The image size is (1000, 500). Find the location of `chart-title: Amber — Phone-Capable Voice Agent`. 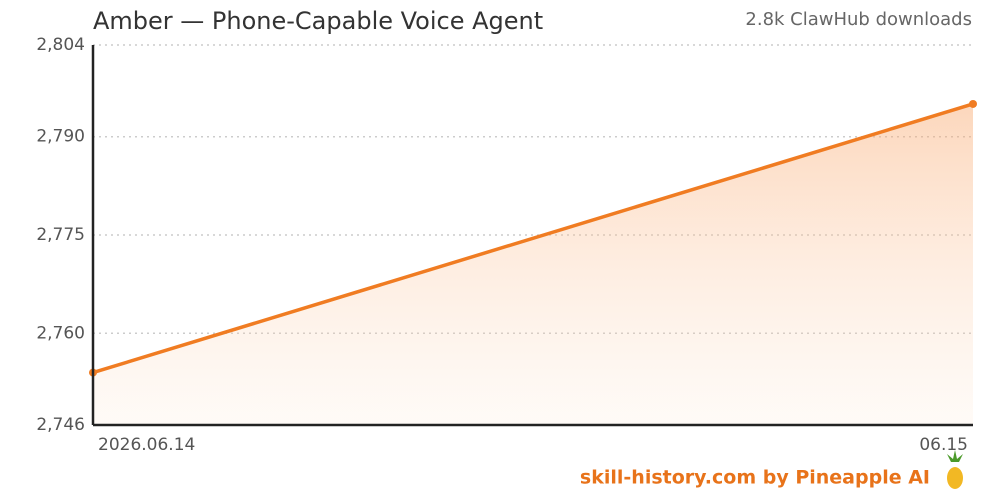

chart-title: Amber — Phone-Capable Voice Agent is located at coordinates (318, 21).